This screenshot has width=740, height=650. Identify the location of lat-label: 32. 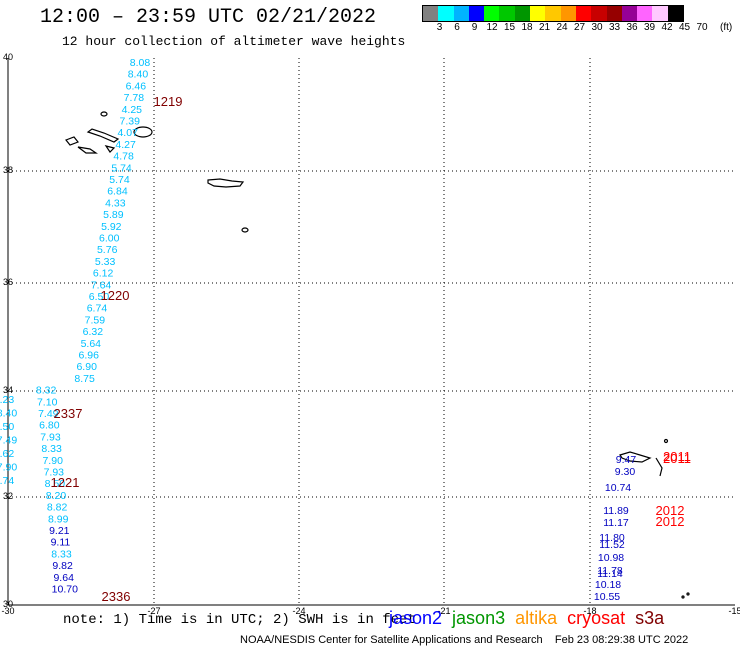
(8, 496).